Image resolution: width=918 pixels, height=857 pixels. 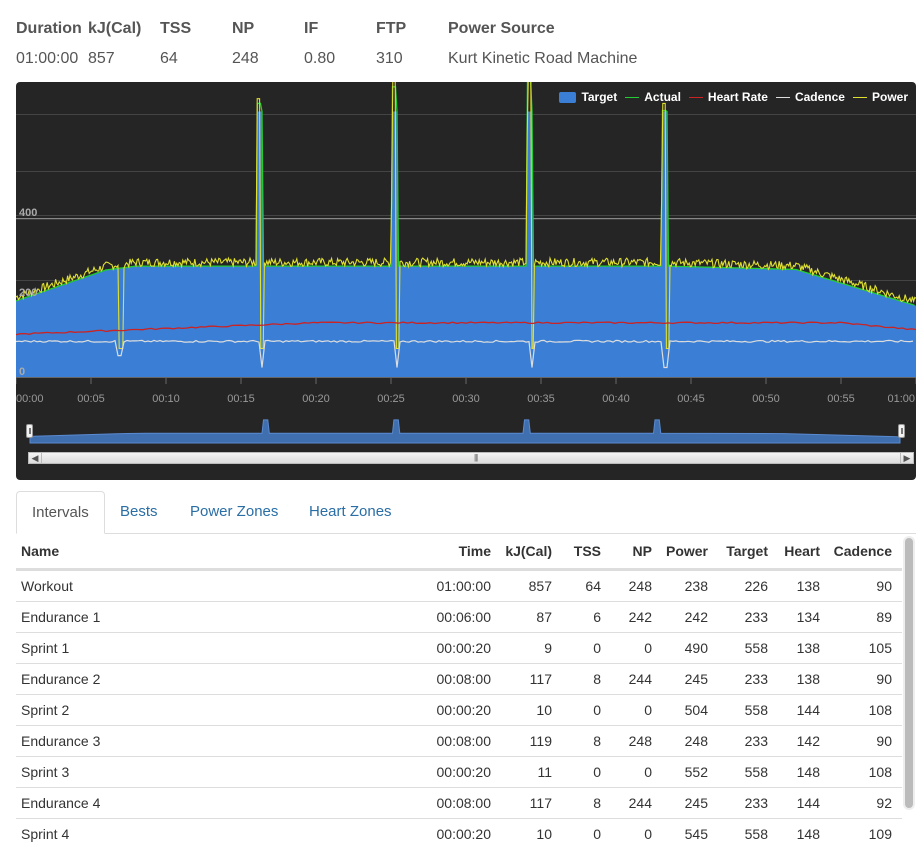 I want to click on cell-kj: 10, so click(x=544, y=710).